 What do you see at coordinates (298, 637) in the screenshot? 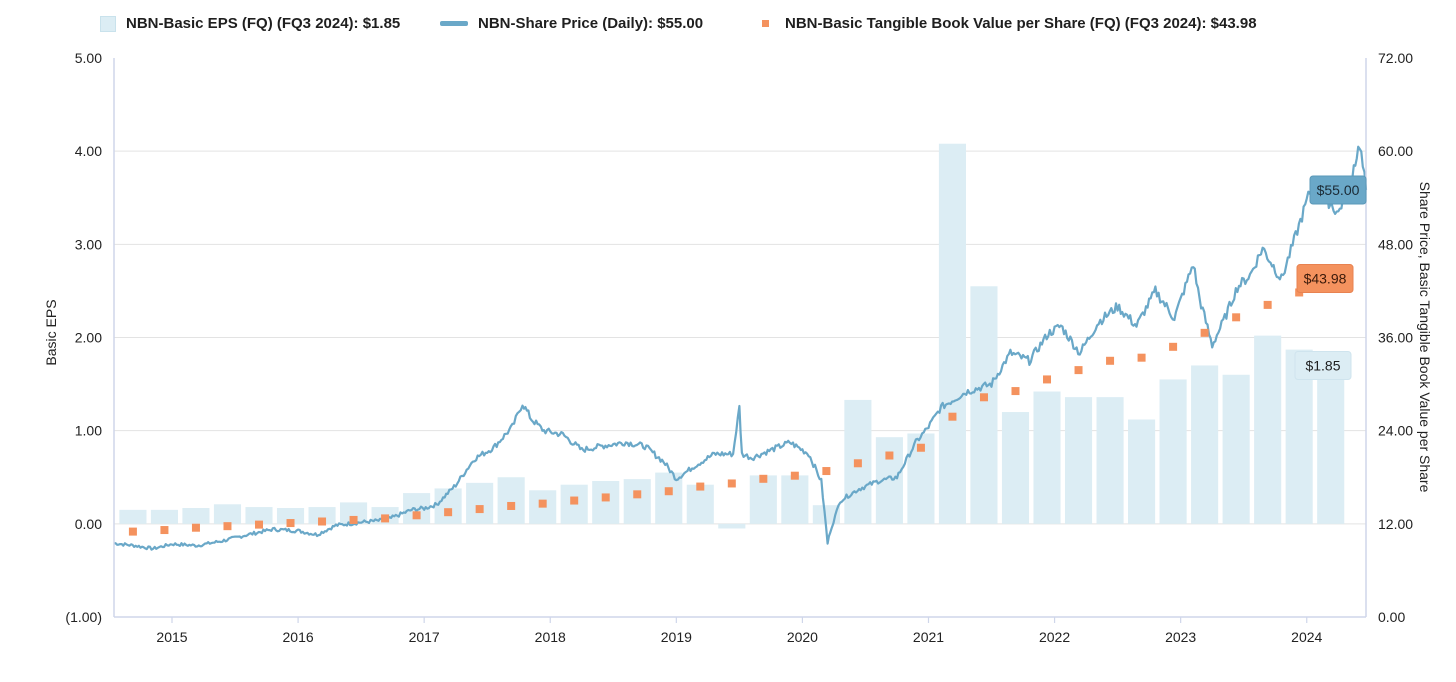
I see `x-tick-label: 2016` at bounding box center [298, 637].